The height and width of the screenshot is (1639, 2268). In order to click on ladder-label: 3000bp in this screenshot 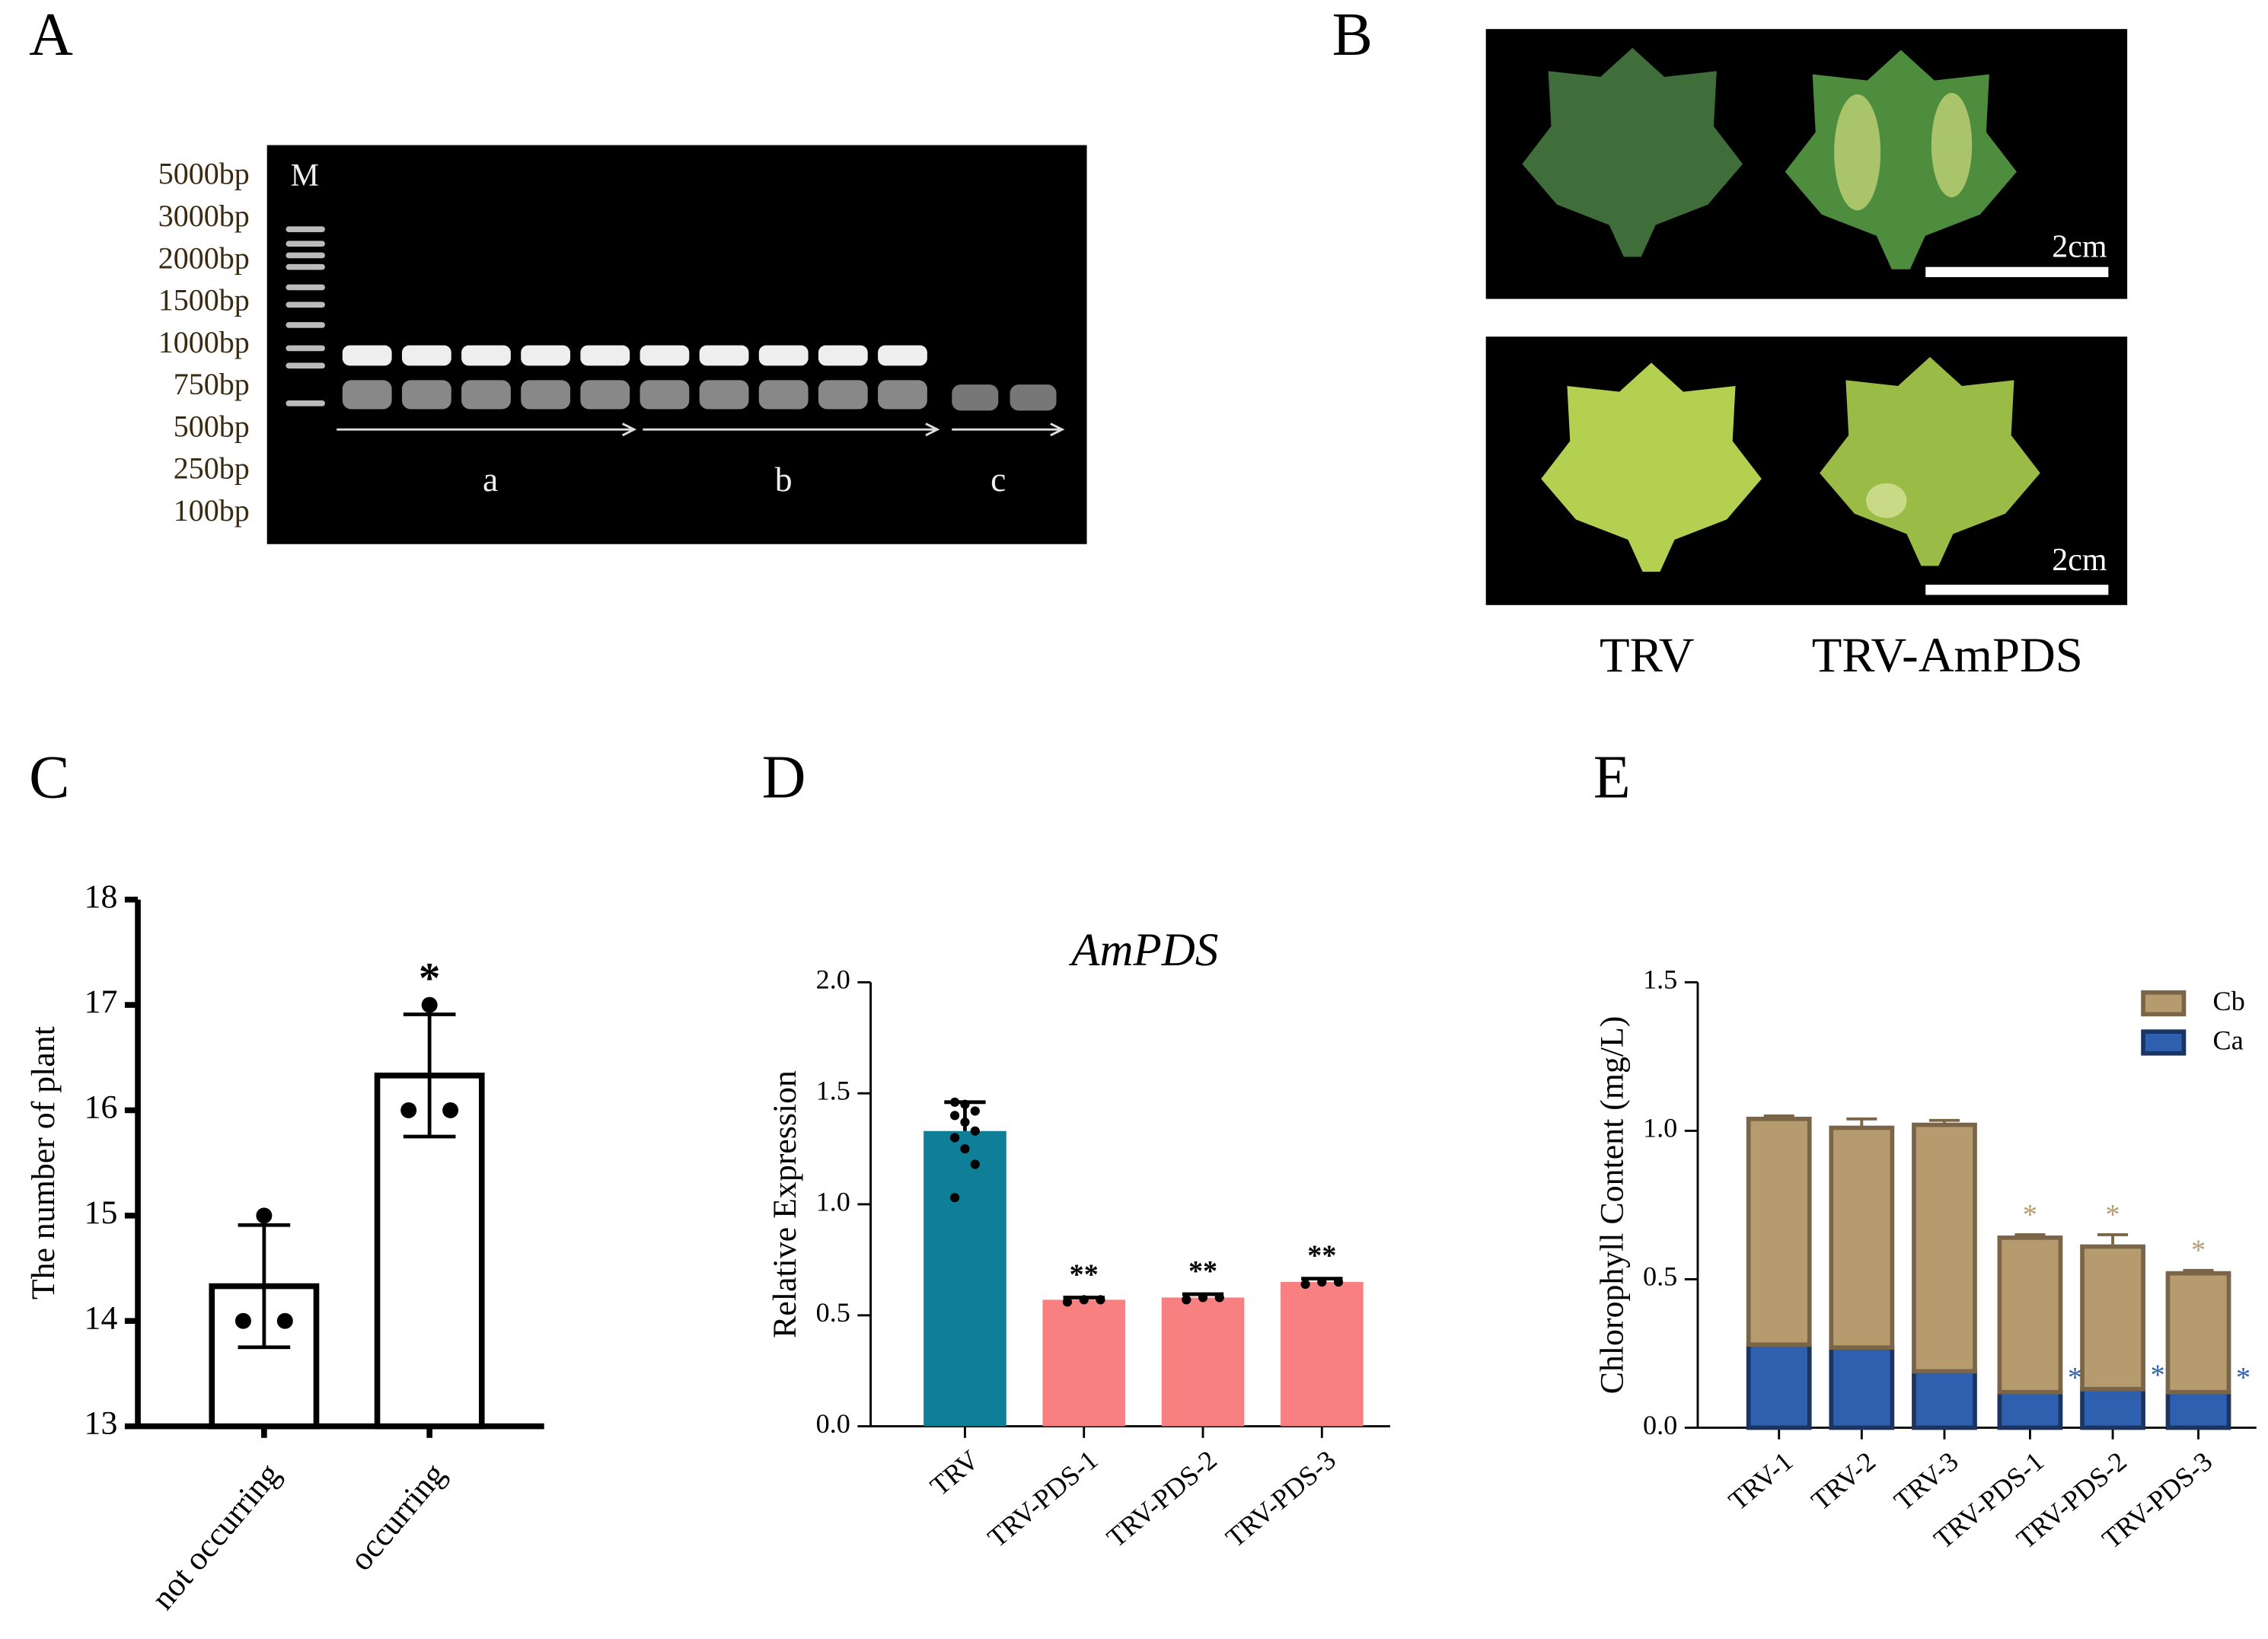, I will do `click(204, 216)`.